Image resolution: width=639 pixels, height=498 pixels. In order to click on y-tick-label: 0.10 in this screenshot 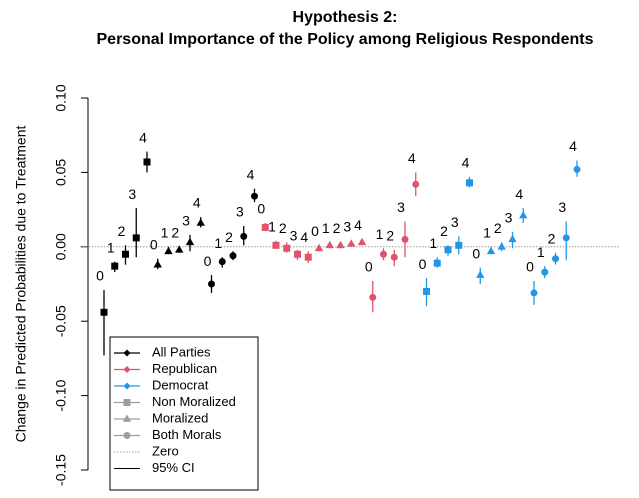, I will do `click(61, 97)`.